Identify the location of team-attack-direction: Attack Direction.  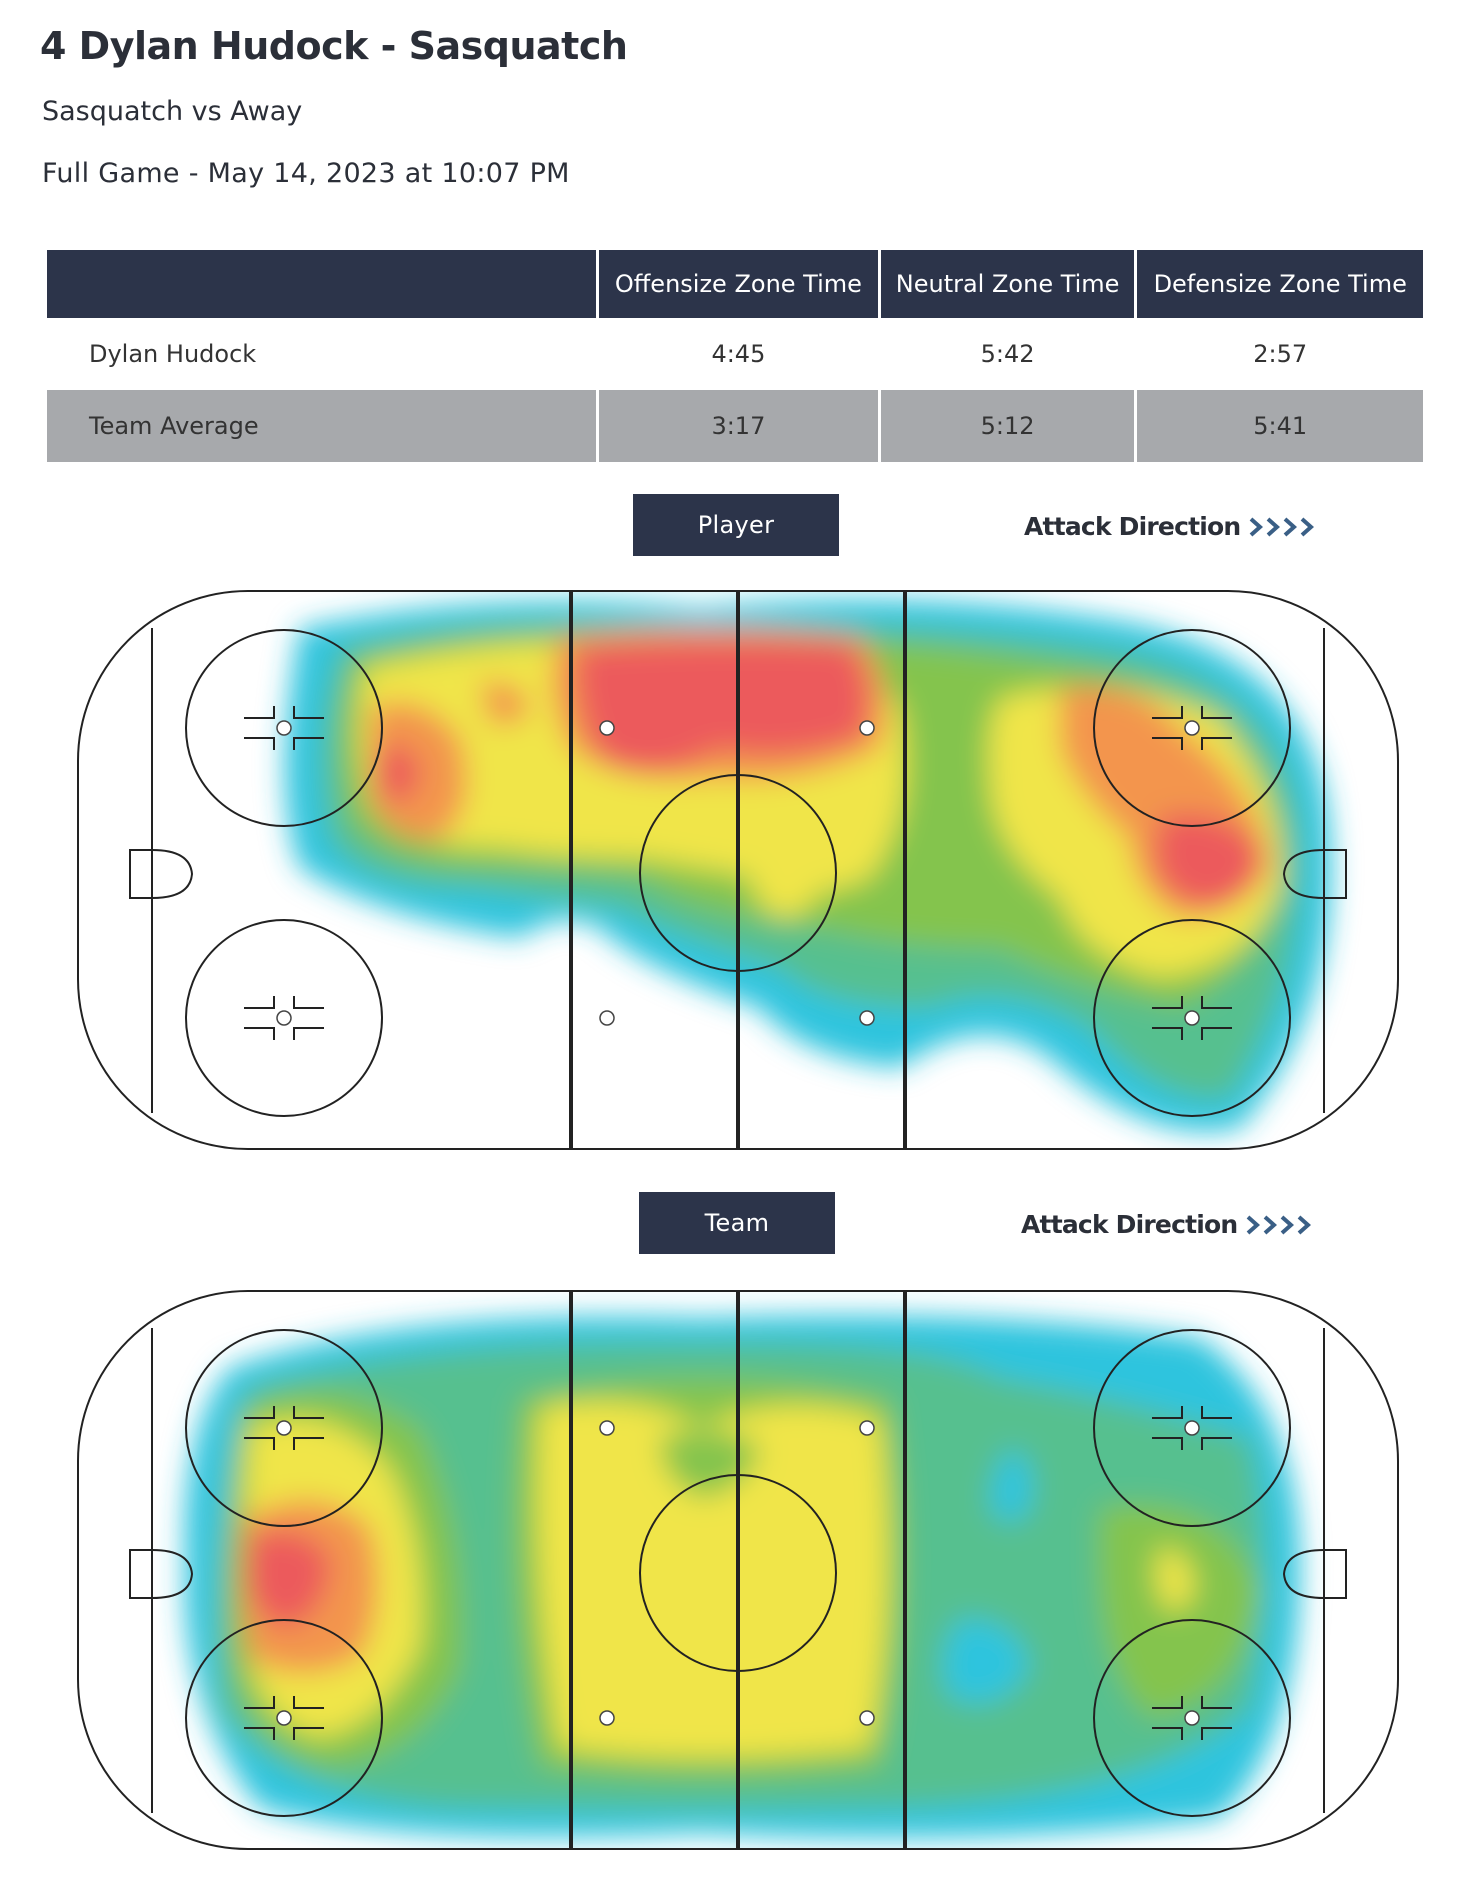
(1166, 1224).